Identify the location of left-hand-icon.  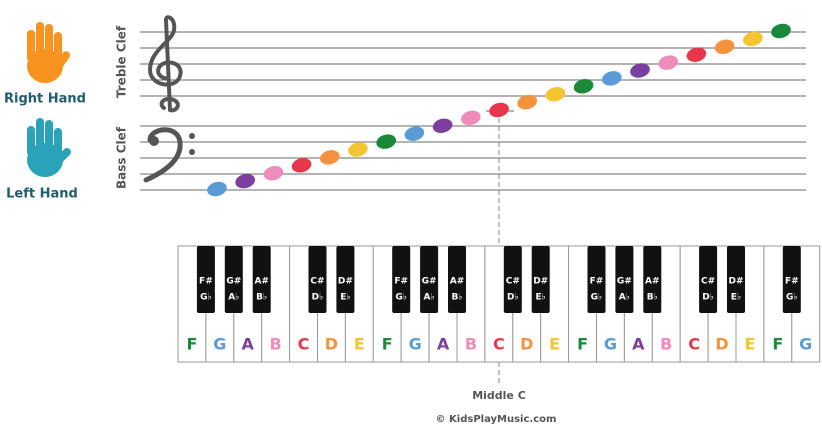
(49, 147).